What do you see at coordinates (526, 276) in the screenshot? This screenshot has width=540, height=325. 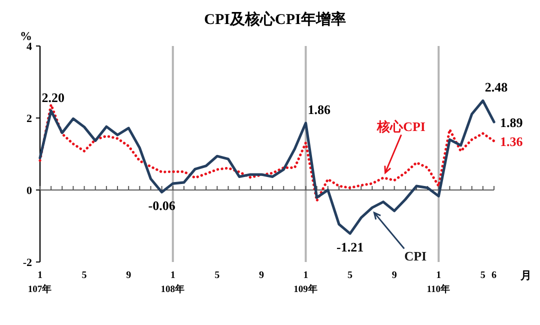 I see `x-axis-title: 月` at bounding box center [526, 276].